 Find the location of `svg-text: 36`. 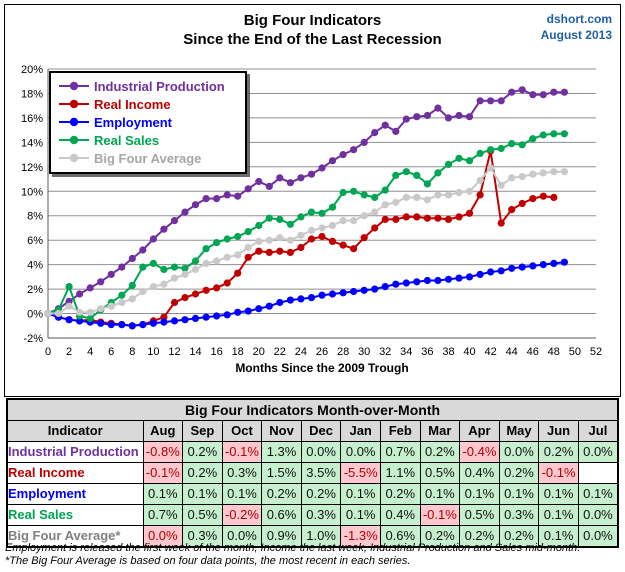

svg-text: 36 is located at coordinates (427, 352).